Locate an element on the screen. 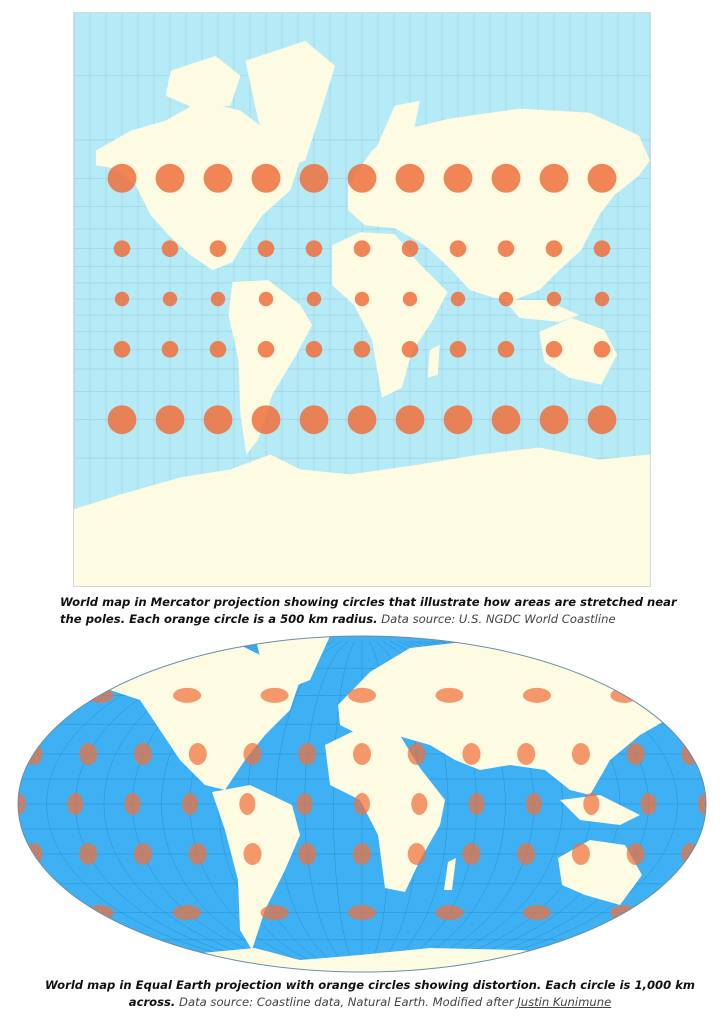 The height and width of the screenshot is (1024, 724). land-north-america is located at coordinates (198, 185).